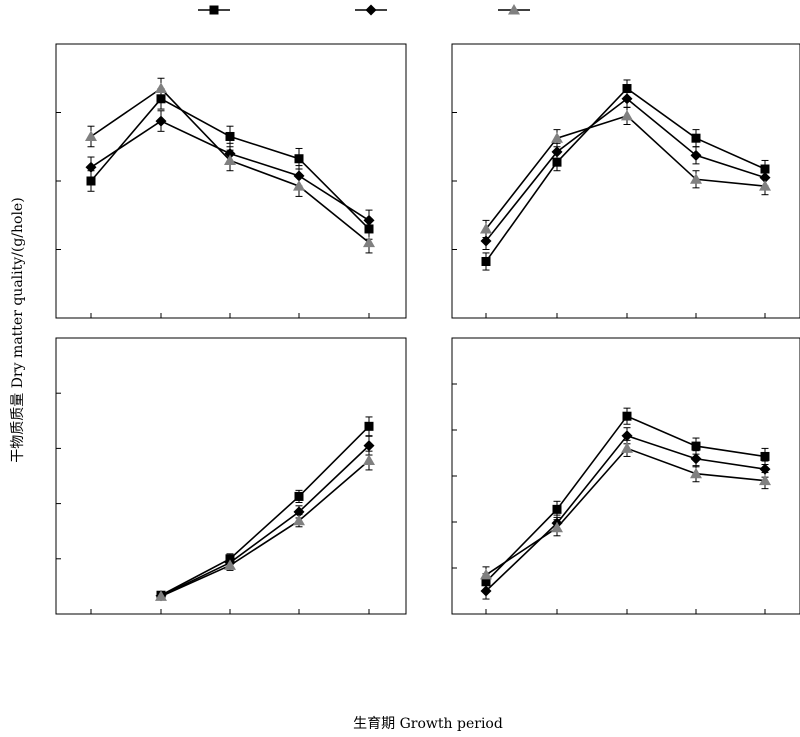 The width and height of the screenshot is (800, 737). What do you see at coordinates (514, 9) in the screenshot?
I see `legend-marker-triangle` at bounding box center [514, 9].